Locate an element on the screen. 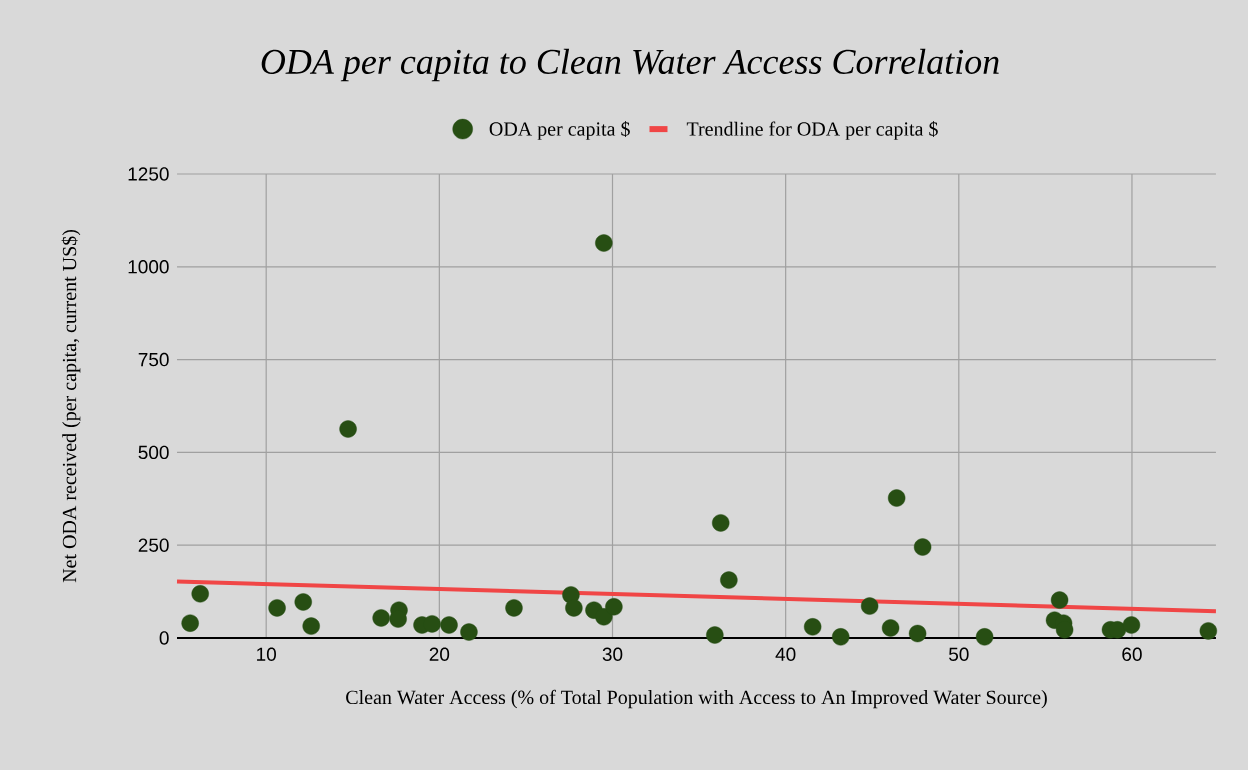 This screenshot has height=770, width=1248. y-tick-label: 0 is located at coordinates (164, 638).